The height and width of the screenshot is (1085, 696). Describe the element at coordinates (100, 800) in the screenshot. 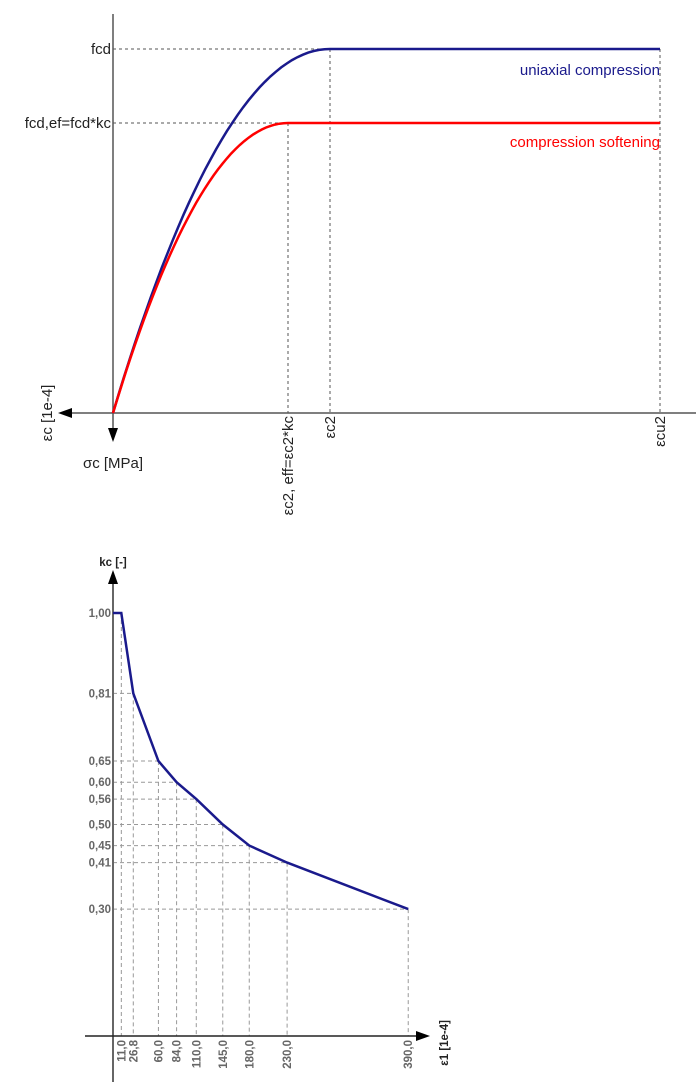

I see `y-tick-label: 0,56` at that location.